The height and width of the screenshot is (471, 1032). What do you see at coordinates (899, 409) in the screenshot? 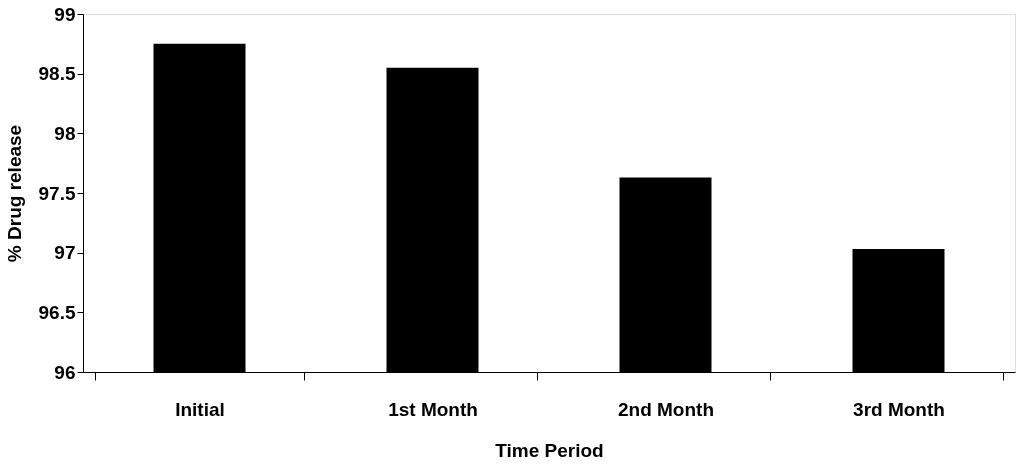
I see `x-tick-label: 3rd Month` at bounding box center [899, 409].